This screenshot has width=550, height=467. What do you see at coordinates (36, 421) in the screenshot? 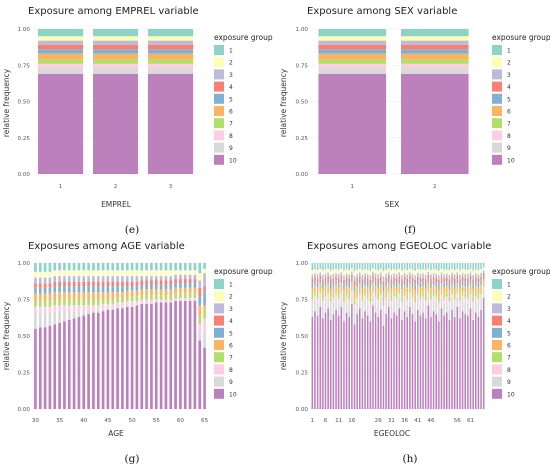
I see `x-tick-label: 30` at bounding box center [36, 421].